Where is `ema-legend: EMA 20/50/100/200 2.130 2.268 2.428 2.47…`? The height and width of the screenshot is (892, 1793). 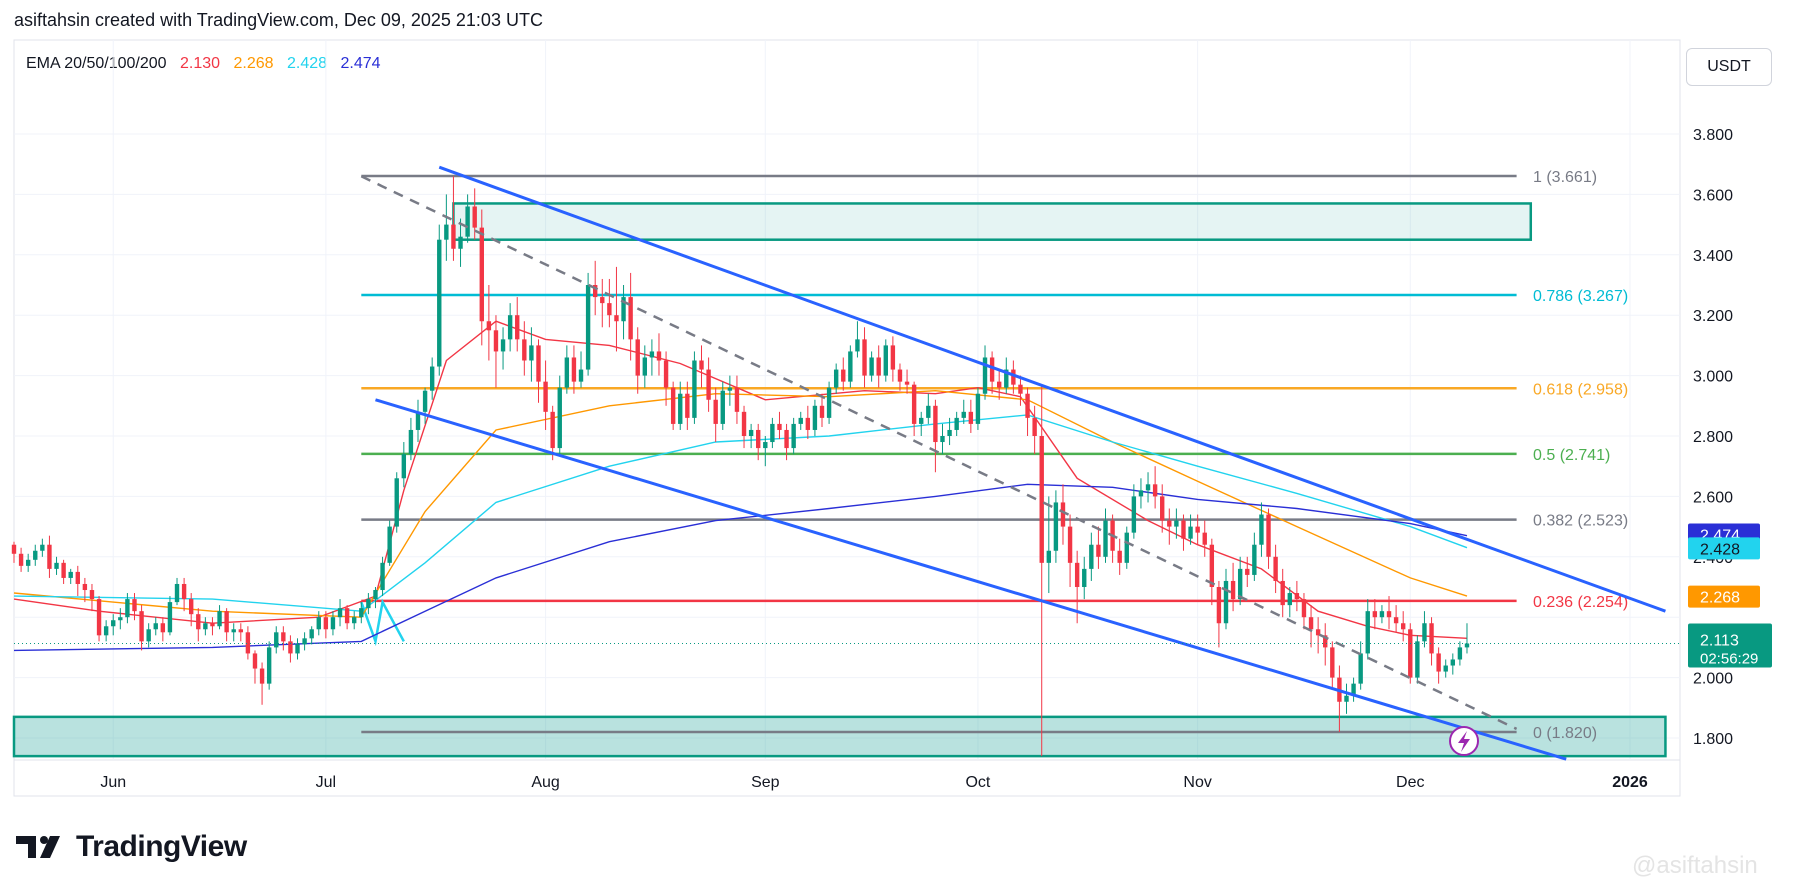 ema-legend: EMA 20/50/100/200 2.130 2.268 2.428 2.47… is located at coordinates (208, 64).